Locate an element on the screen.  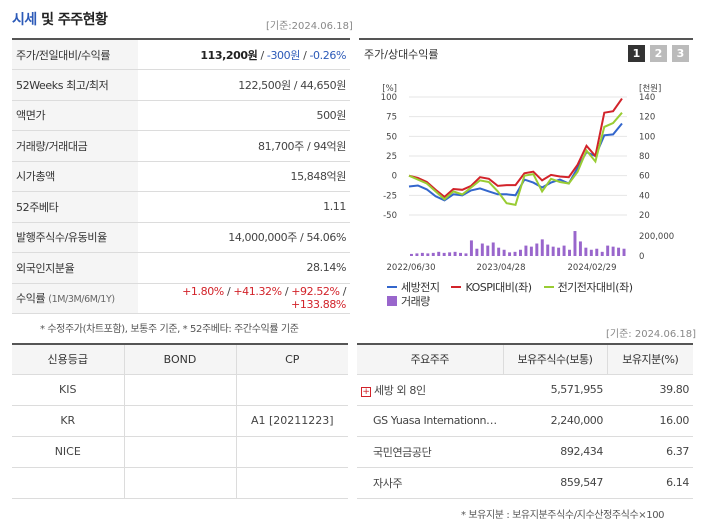
quote-value: 122,500원 / 44,650원 is located at coordinates (244, 85).